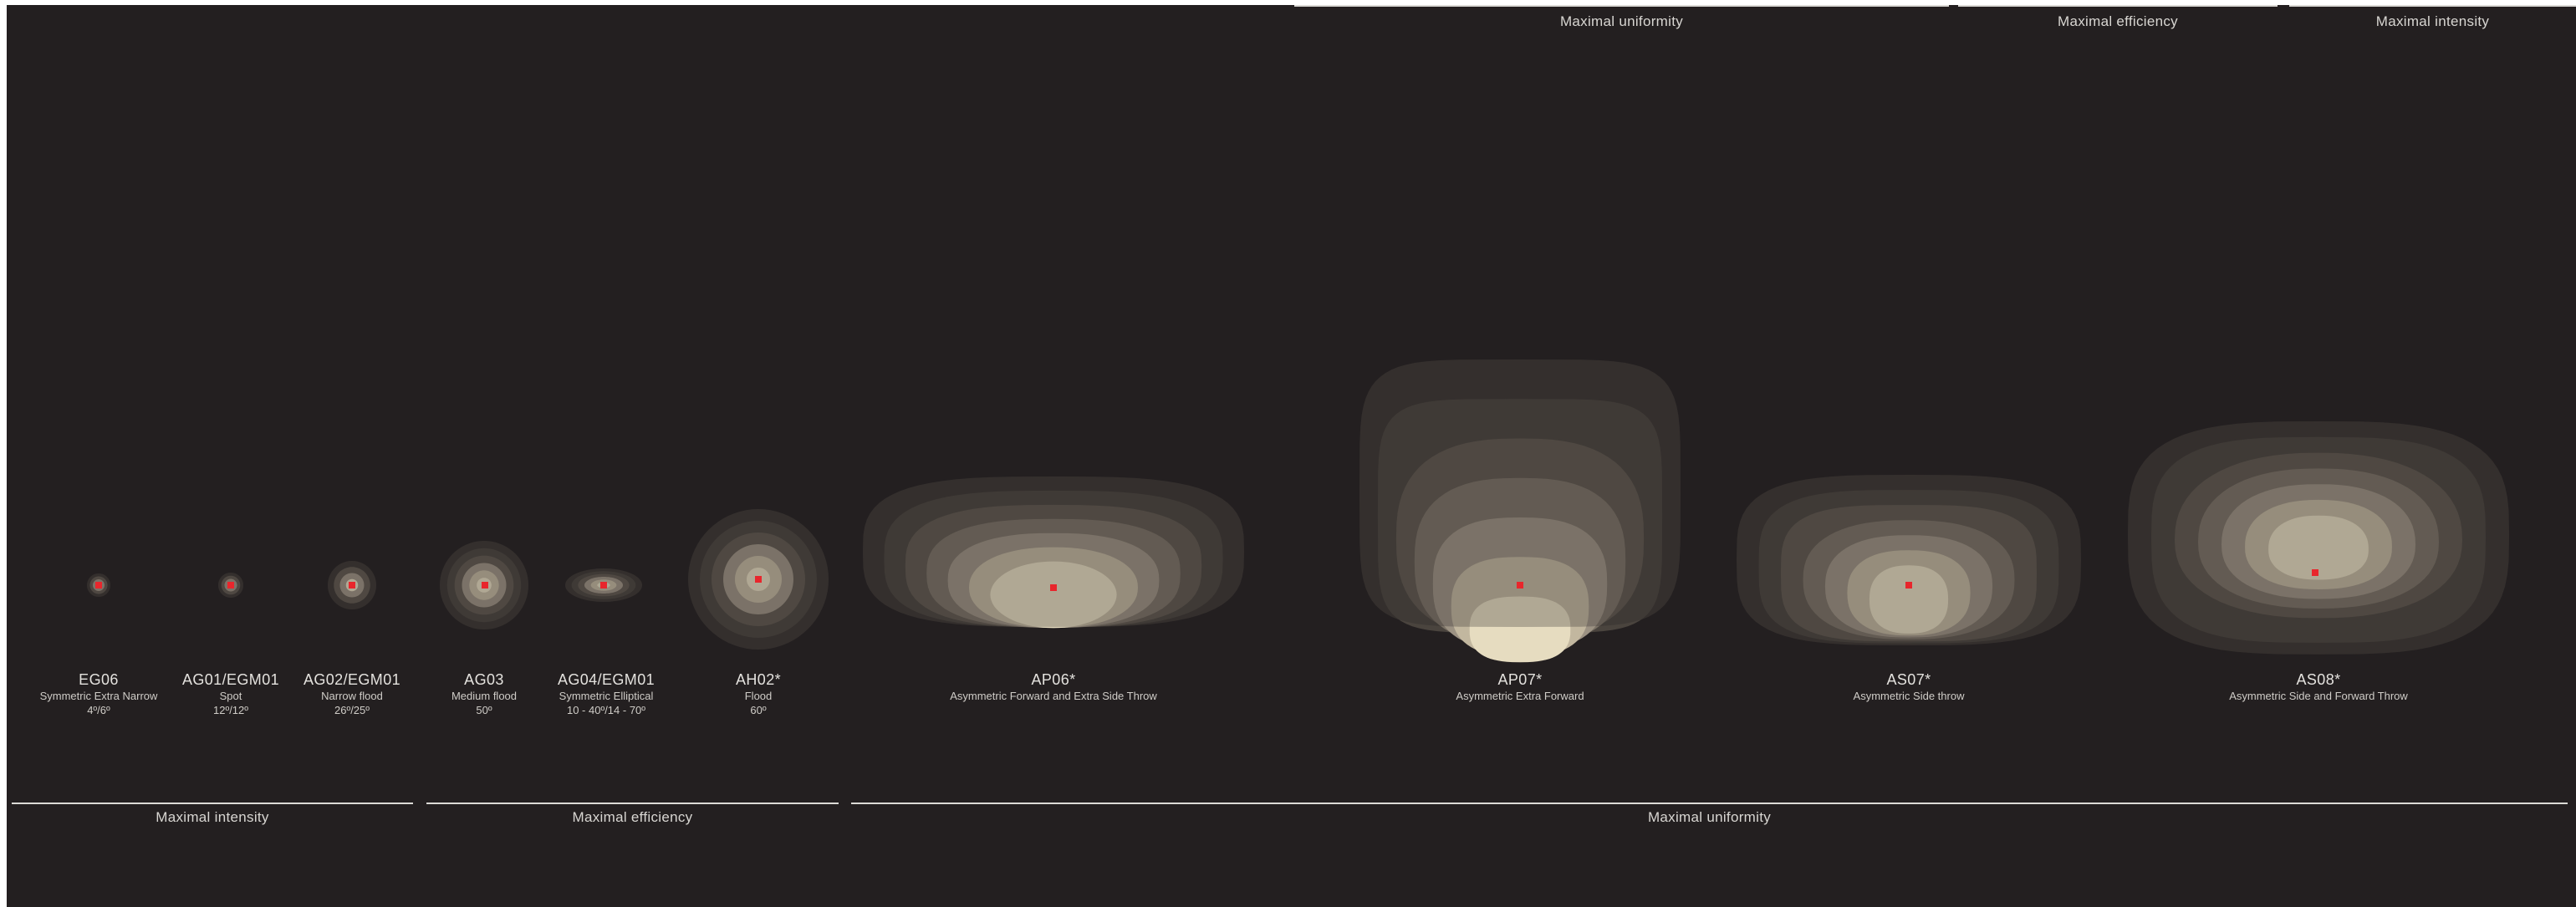  I want to click on optic-caption: AH02* Flood 60º, so click(759, 693).